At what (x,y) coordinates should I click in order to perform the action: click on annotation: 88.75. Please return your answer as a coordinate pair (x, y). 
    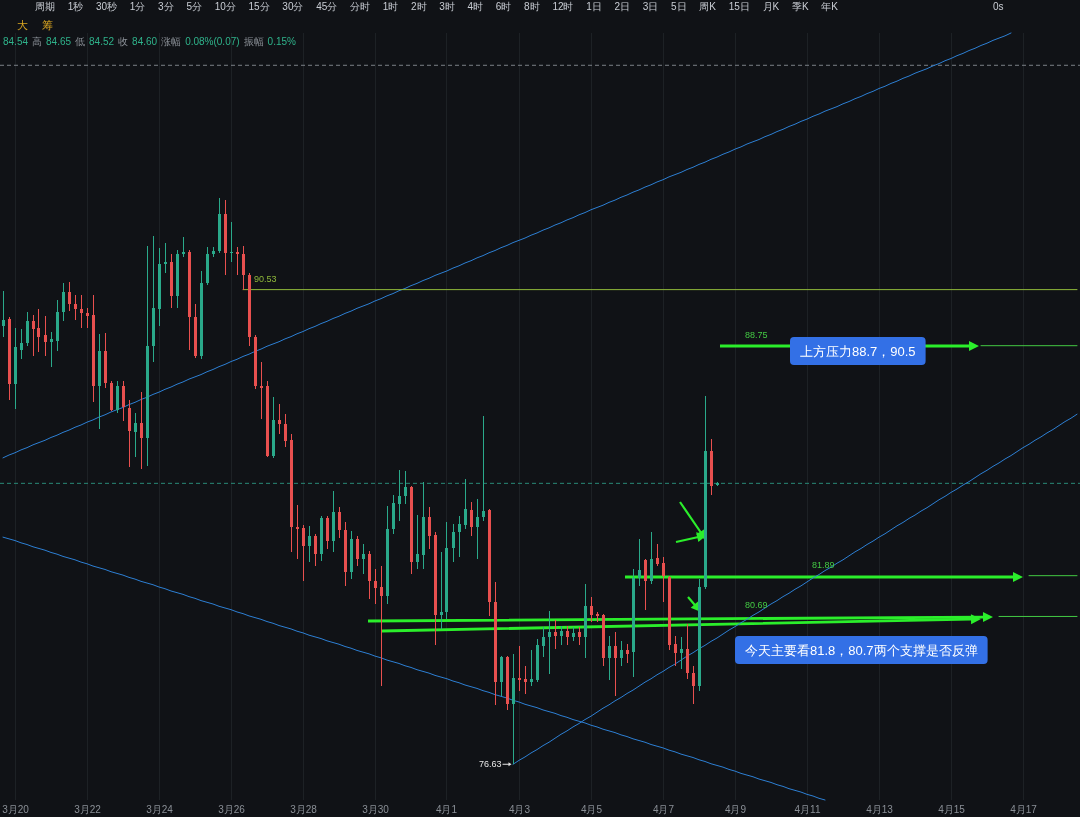
    Looking at the image, I should click on (756, 334).